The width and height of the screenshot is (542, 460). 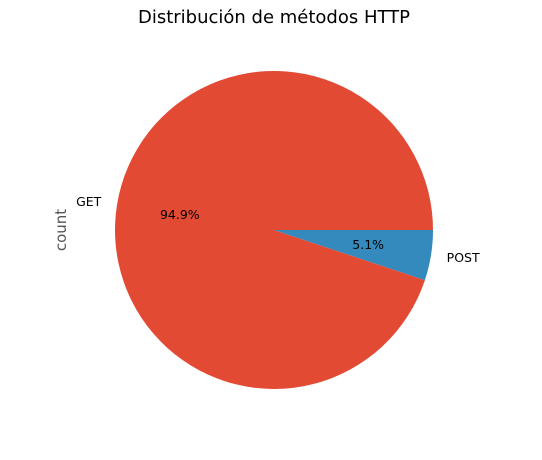 I want to click on y-axis-label: count, so click(x=61, y=230).